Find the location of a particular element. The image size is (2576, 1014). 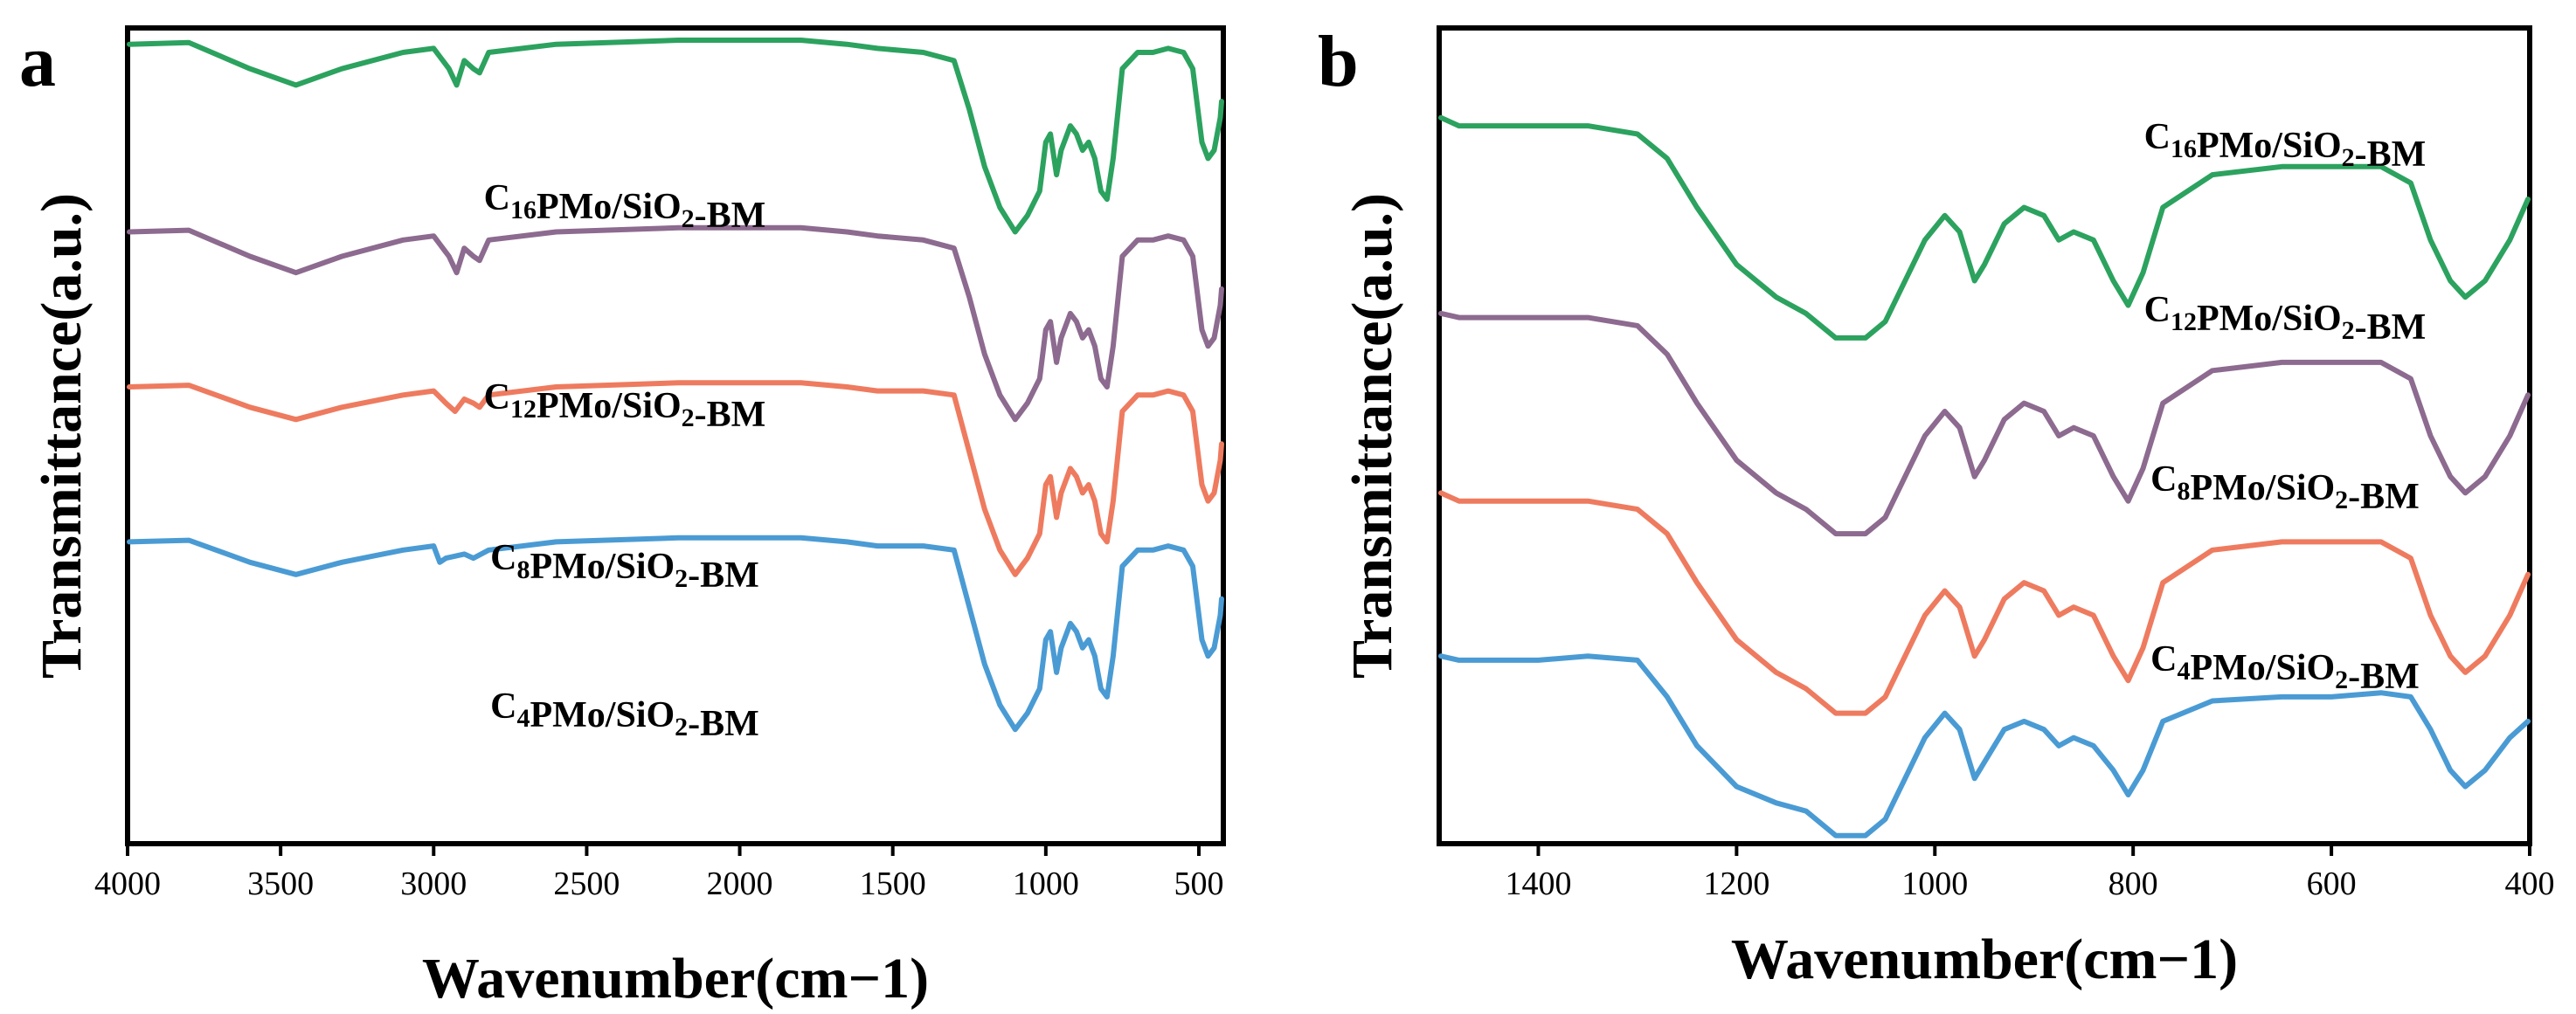

panel-a-x-ticks is located at coordinates (663, 850).